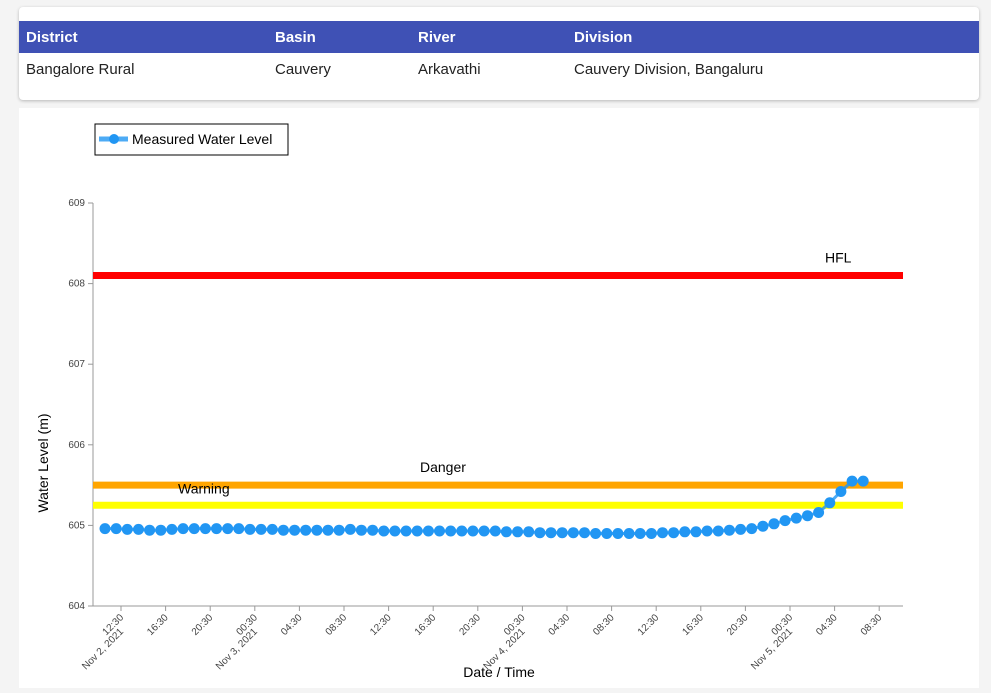  I want to click on header-basin: Basin, so click(346, 37).